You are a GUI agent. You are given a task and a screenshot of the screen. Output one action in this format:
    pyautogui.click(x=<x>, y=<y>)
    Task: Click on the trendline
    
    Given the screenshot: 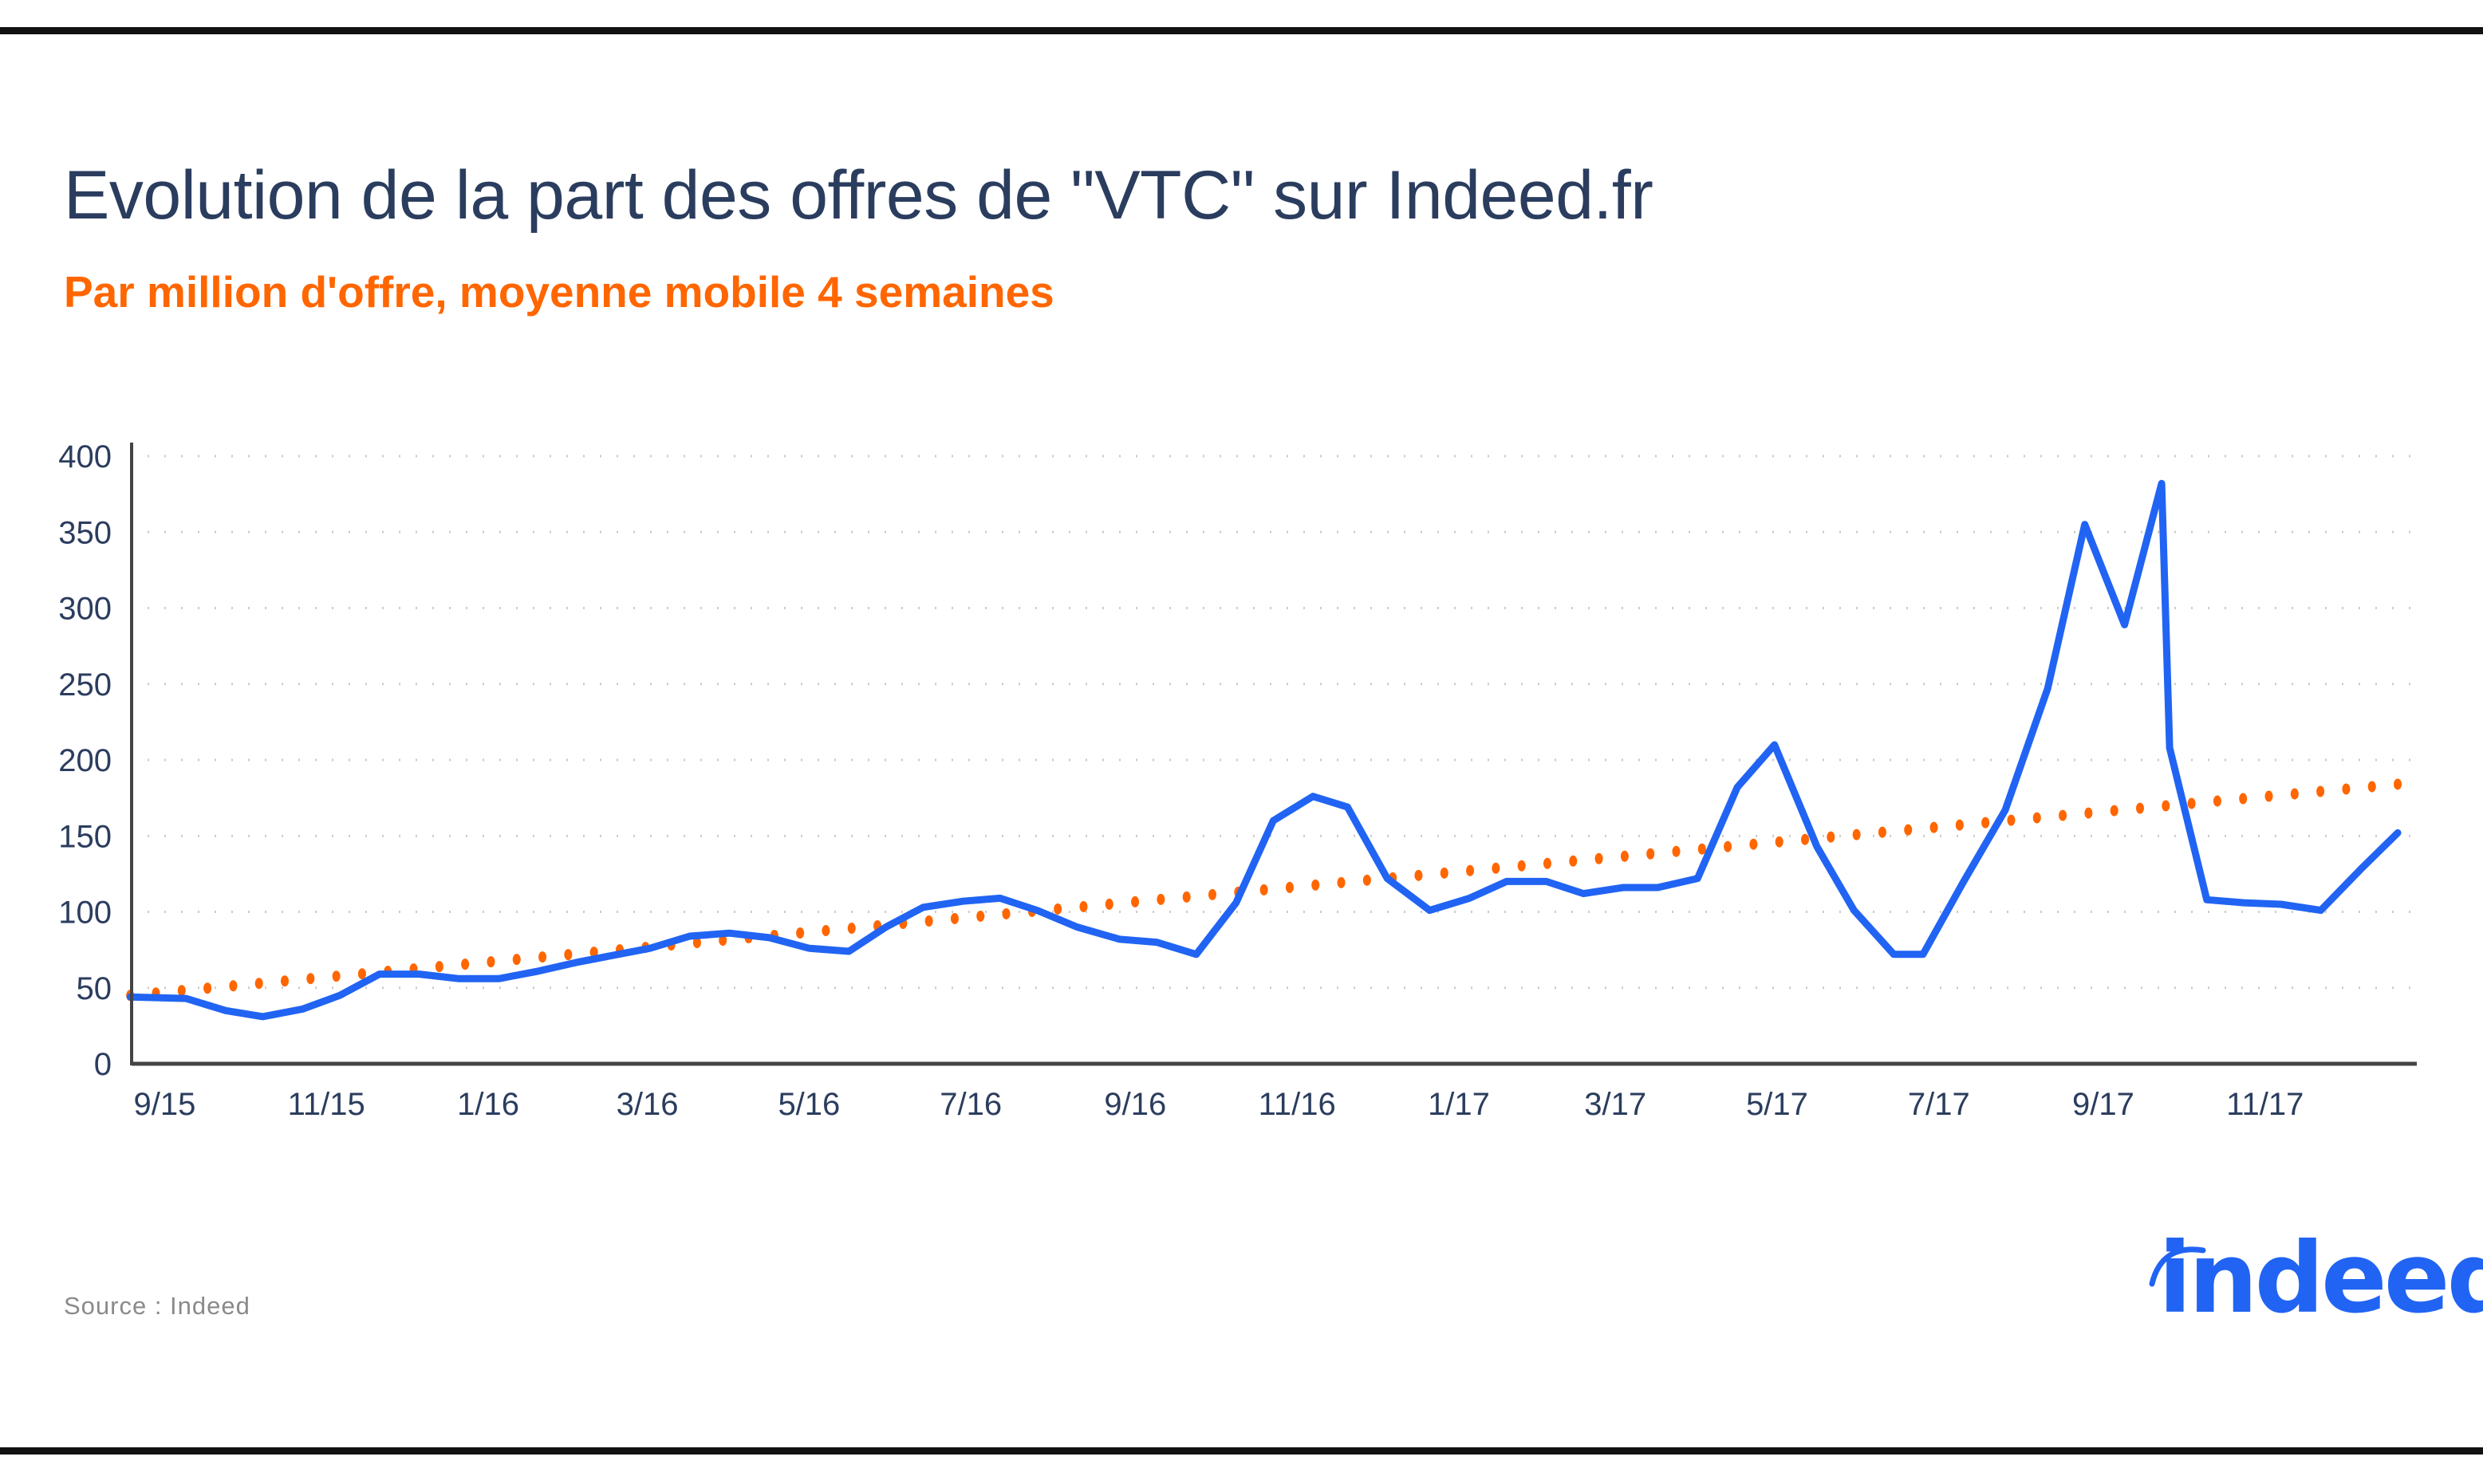 What is the action you would take?
    pyautogui.click(x=1264, y=890)
    